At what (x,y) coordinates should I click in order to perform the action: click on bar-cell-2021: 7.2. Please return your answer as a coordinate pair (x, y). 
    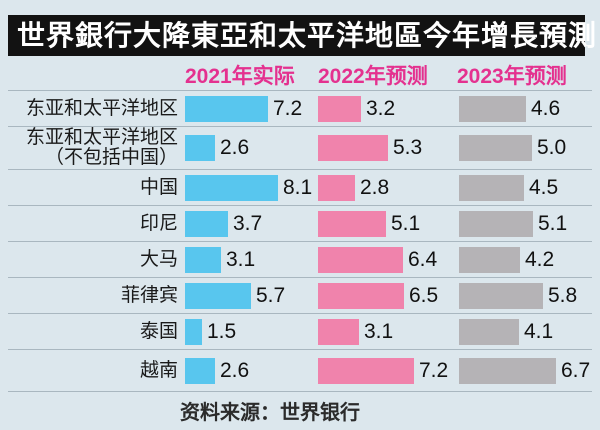
    Looking at the image, I should click on (243, 108).